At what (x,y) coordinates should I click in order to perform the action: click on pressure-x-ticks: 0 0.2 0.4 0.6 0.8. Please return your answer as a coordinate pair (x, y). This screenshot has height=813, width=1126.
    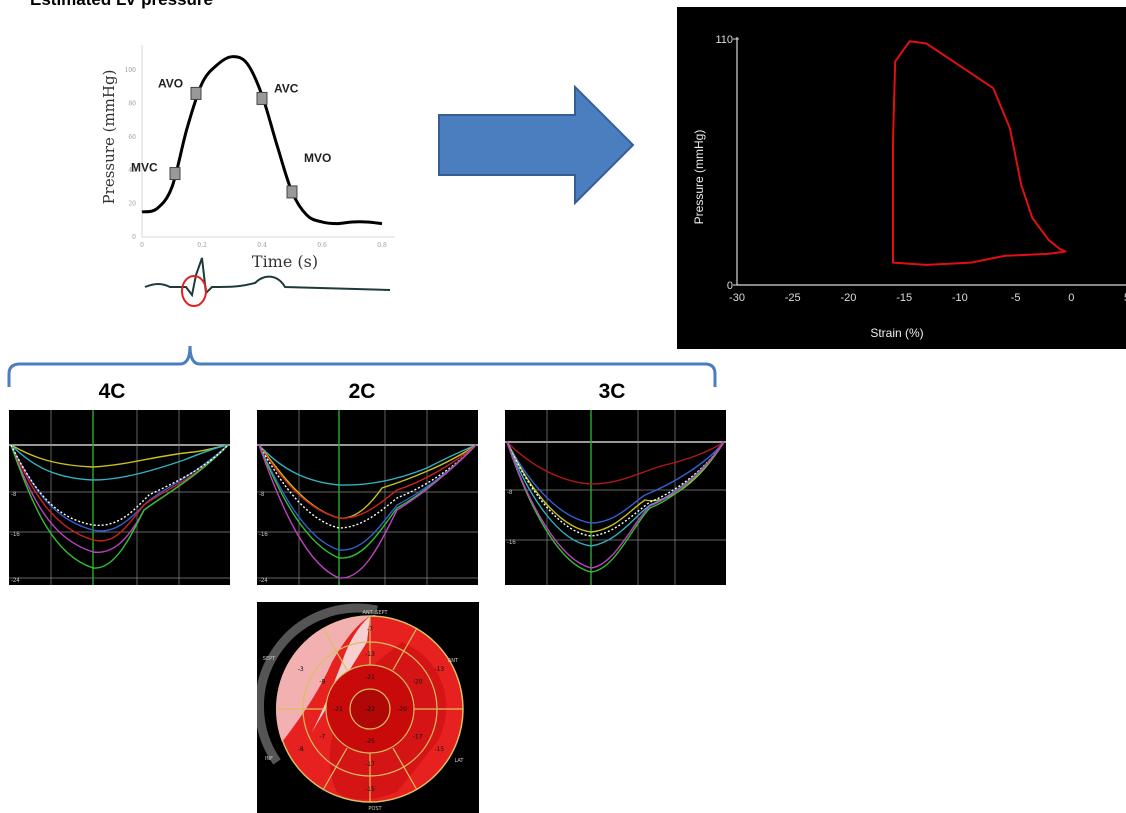
    Looking at the image, I should click on (263, 245).